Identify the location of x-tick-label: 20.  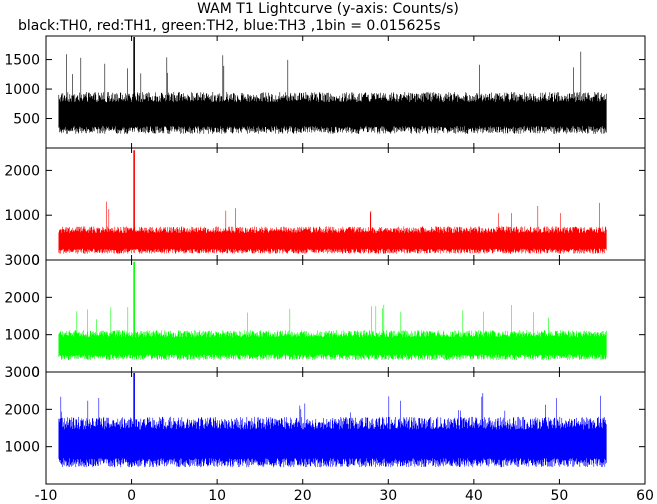
(303, 496).